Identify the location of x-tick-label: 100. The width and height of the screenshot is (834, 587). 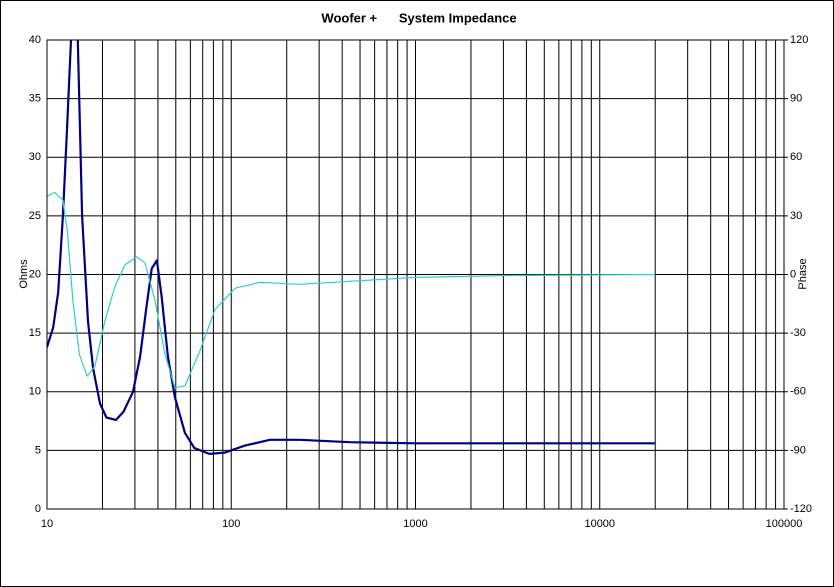
(231, 524).